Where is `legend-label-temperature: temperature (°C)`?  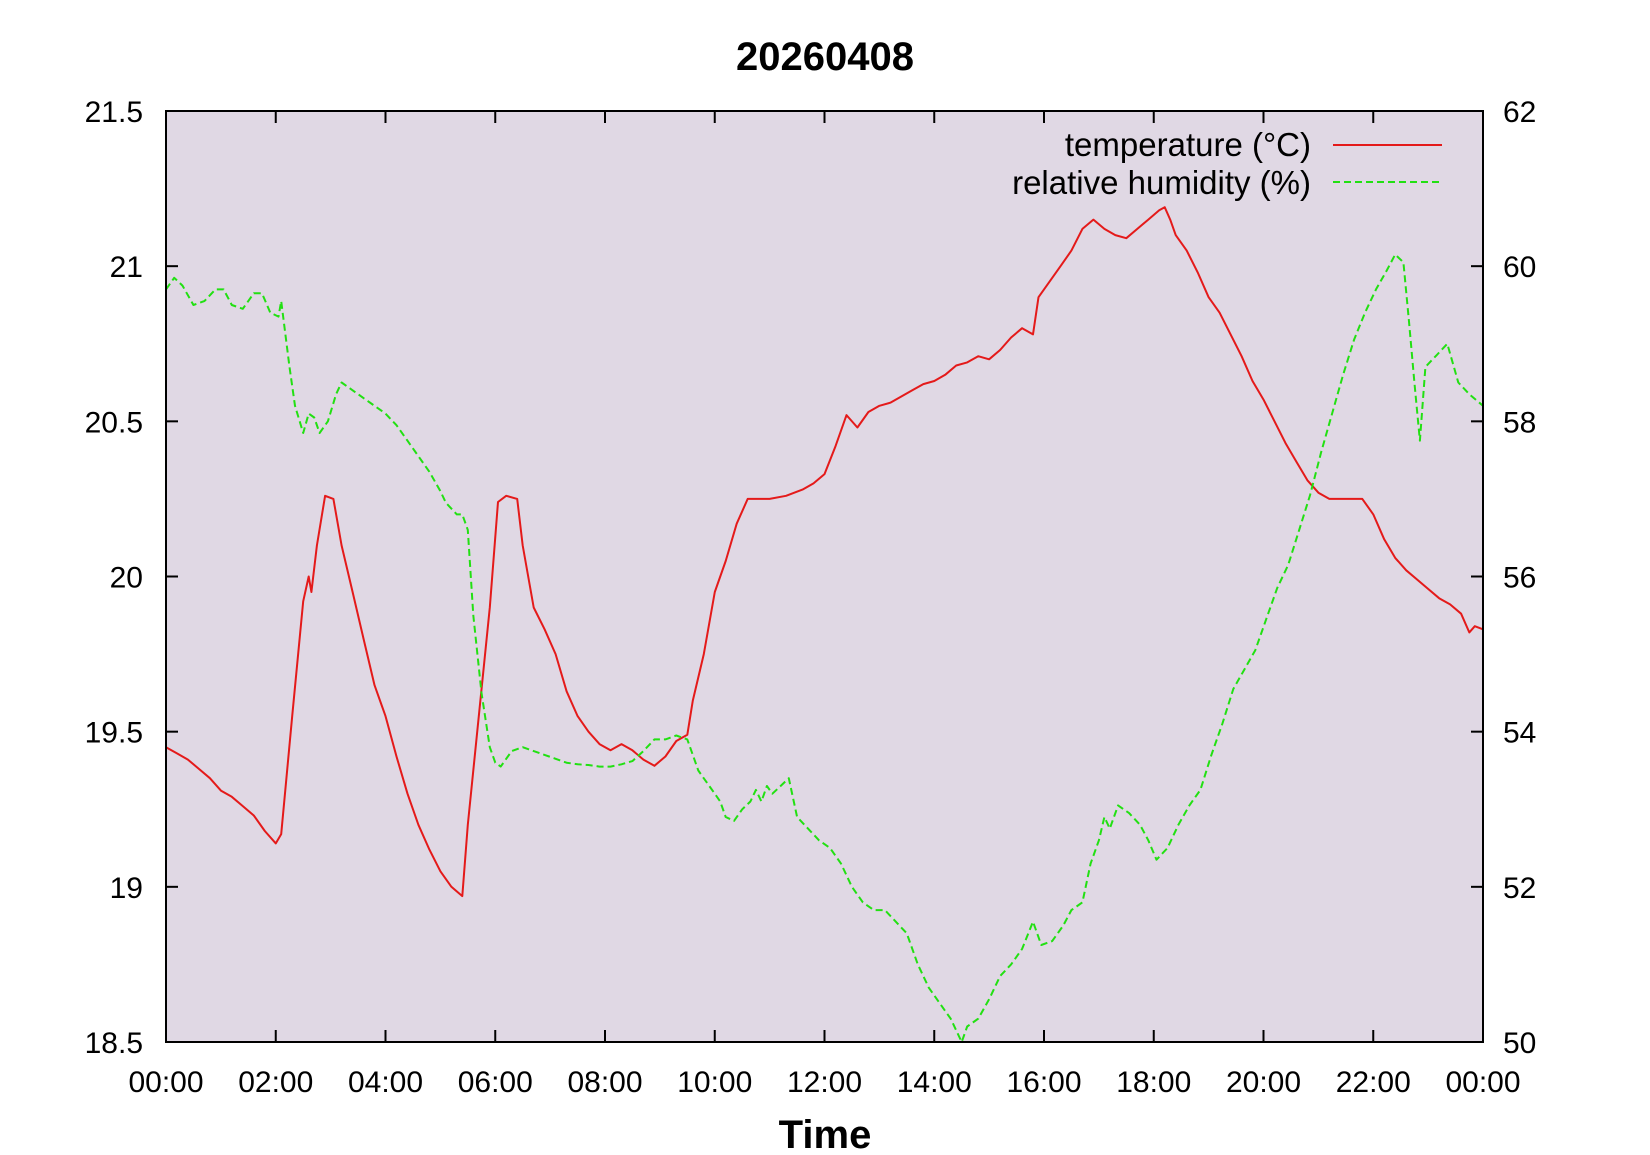
legend-label-temperature: temperature (°C) is located at coordinates (1188, 144).